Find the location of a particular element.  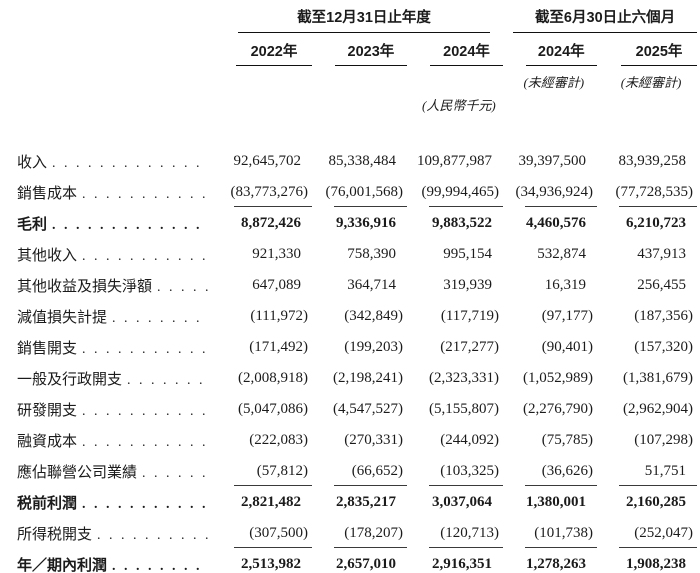

cell-value: (107,298) is located at coordinates (664, 440).